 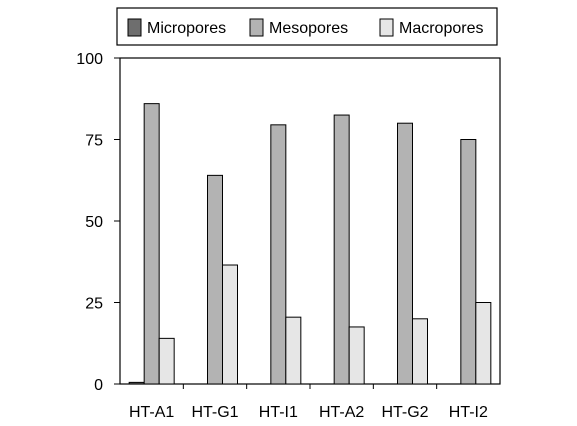 I want to click on x-tick-label: HT-G2, so click(x=404, y=412).